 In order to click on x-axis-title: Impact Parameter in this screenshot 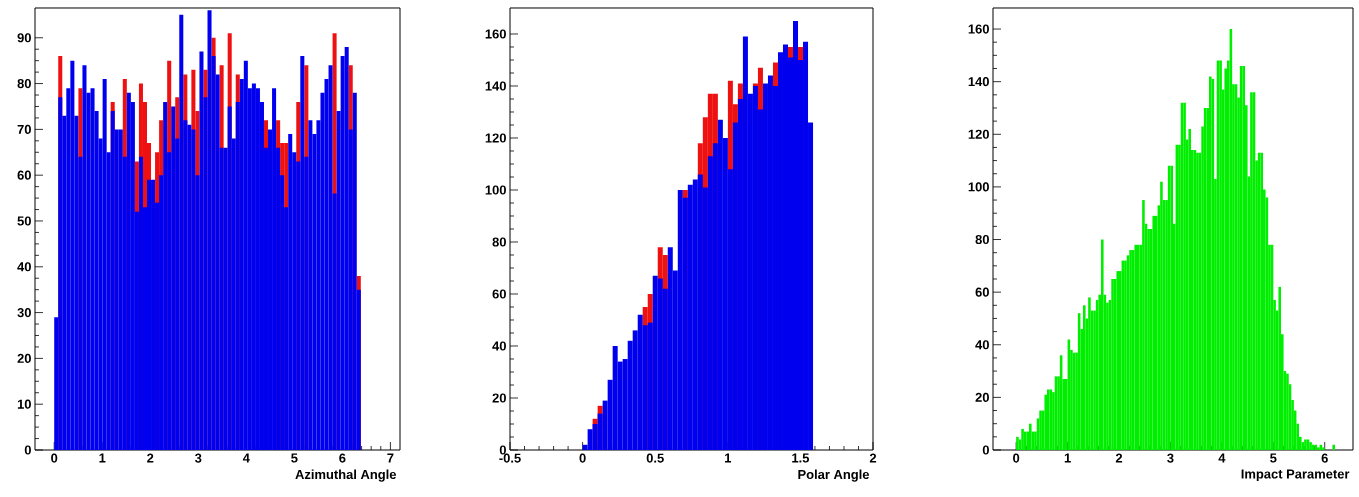, I will do `click(1295, 475)`.